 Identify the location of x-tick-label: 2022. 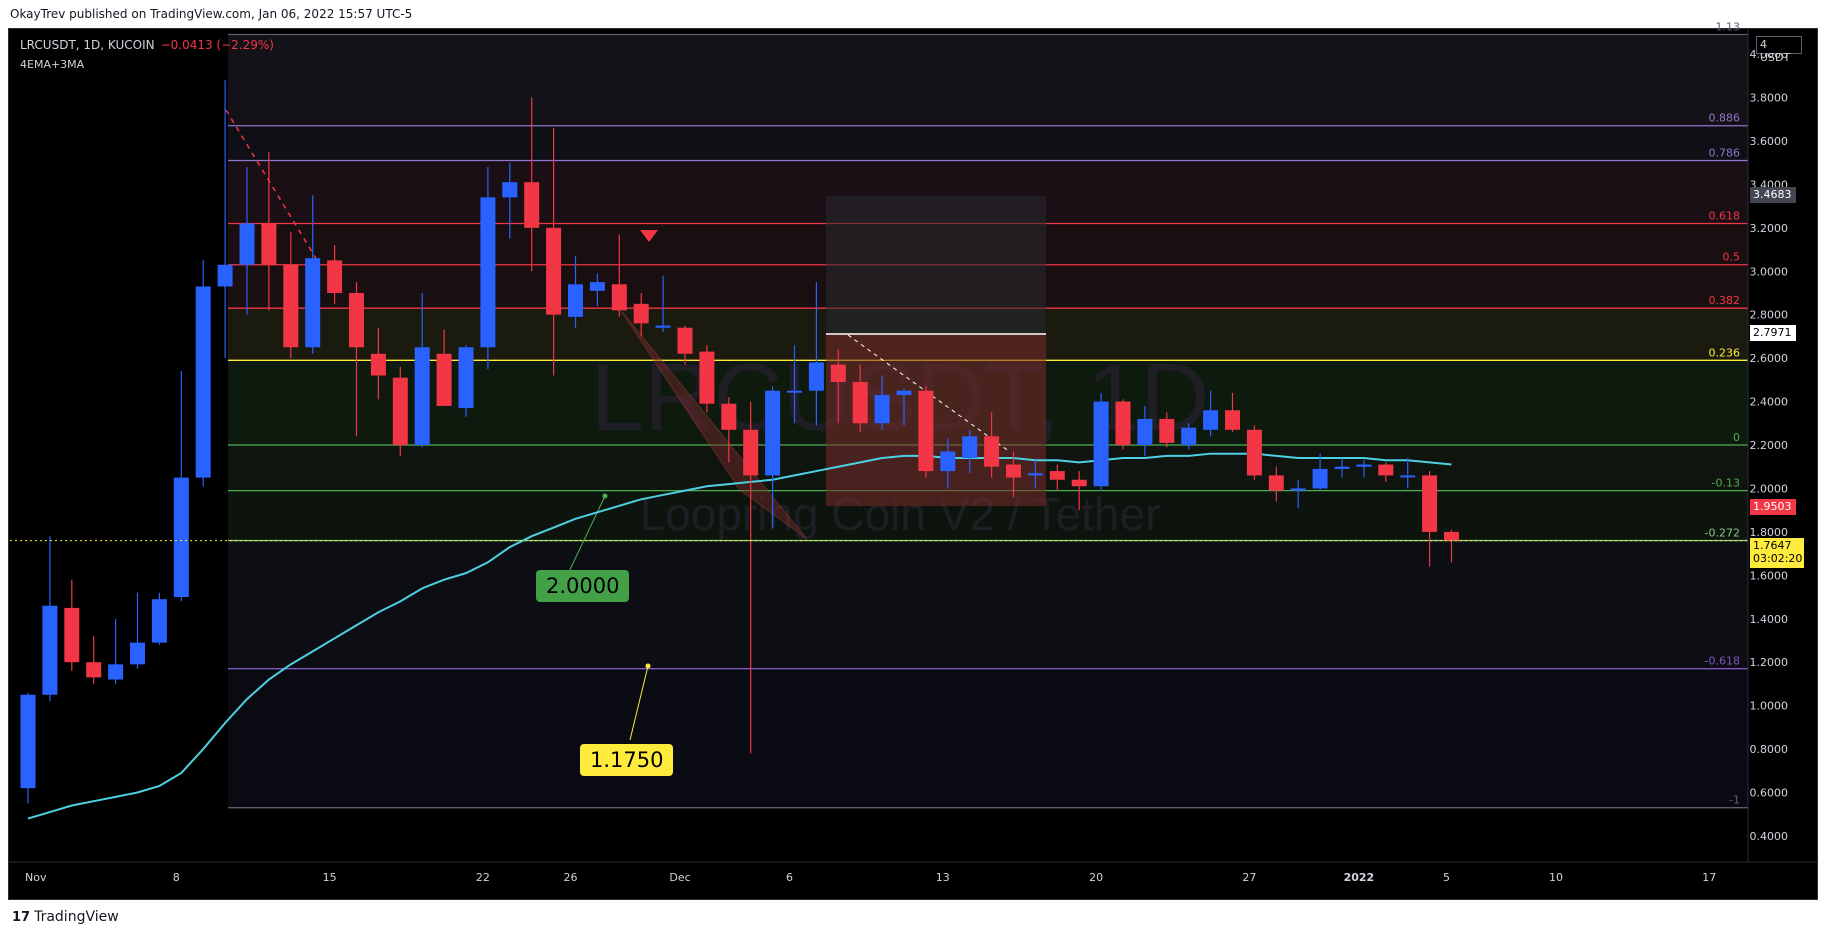
(1359, 877).